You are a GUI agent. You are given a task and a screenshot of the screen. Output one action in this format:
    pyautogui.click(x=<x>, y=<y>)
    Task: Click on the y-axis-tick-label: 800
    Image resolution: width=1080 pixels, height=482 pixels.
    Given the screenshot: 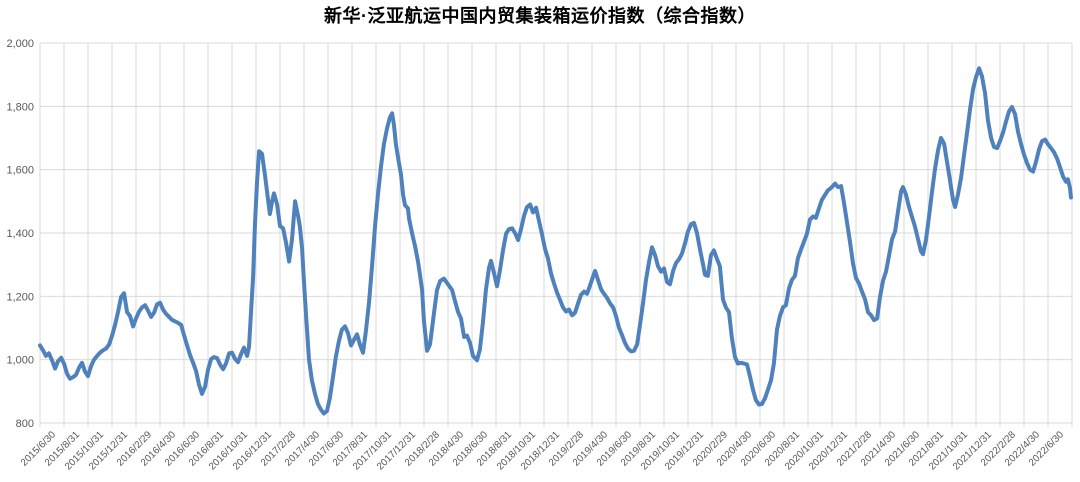 What is the action you would take?
    pyautogui.click(x=25, y=424)
    